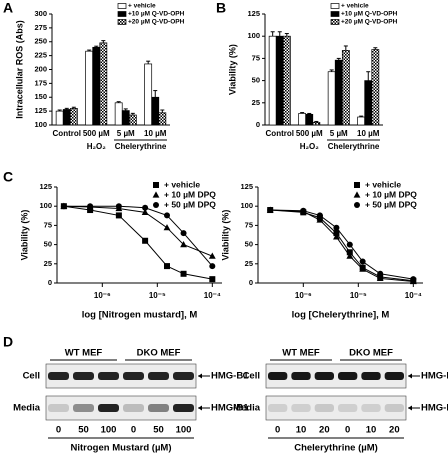 The height and width of the screenshot is (466, 448). I want to click on lane-label: 0, so click(58, 430).